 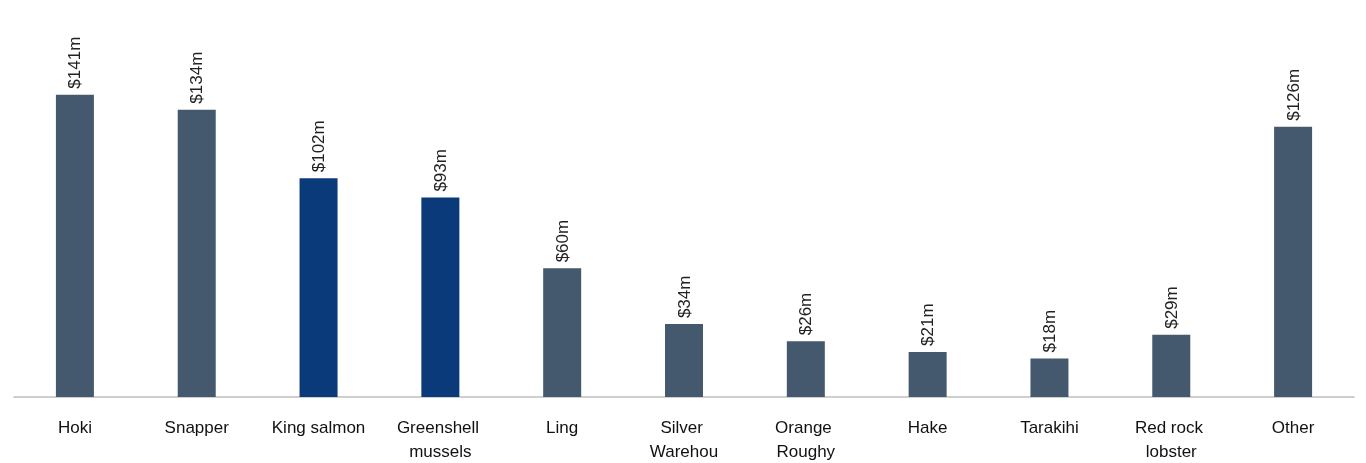 What do you see at coordinates (1293, 94) in the screenshot?
I see `data-label: $126m` at bounding box center [1293, 94].